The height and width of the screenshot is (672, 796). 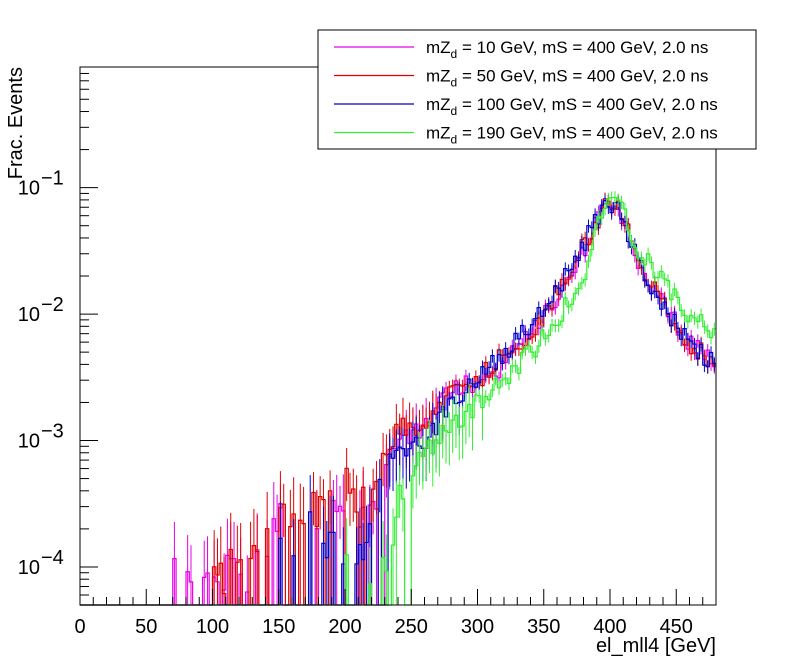 I want to click on legend-label-2: mZd = 50 GeV, mS = 400 GeV, 2.0 ns, so click(x=567, y=78).